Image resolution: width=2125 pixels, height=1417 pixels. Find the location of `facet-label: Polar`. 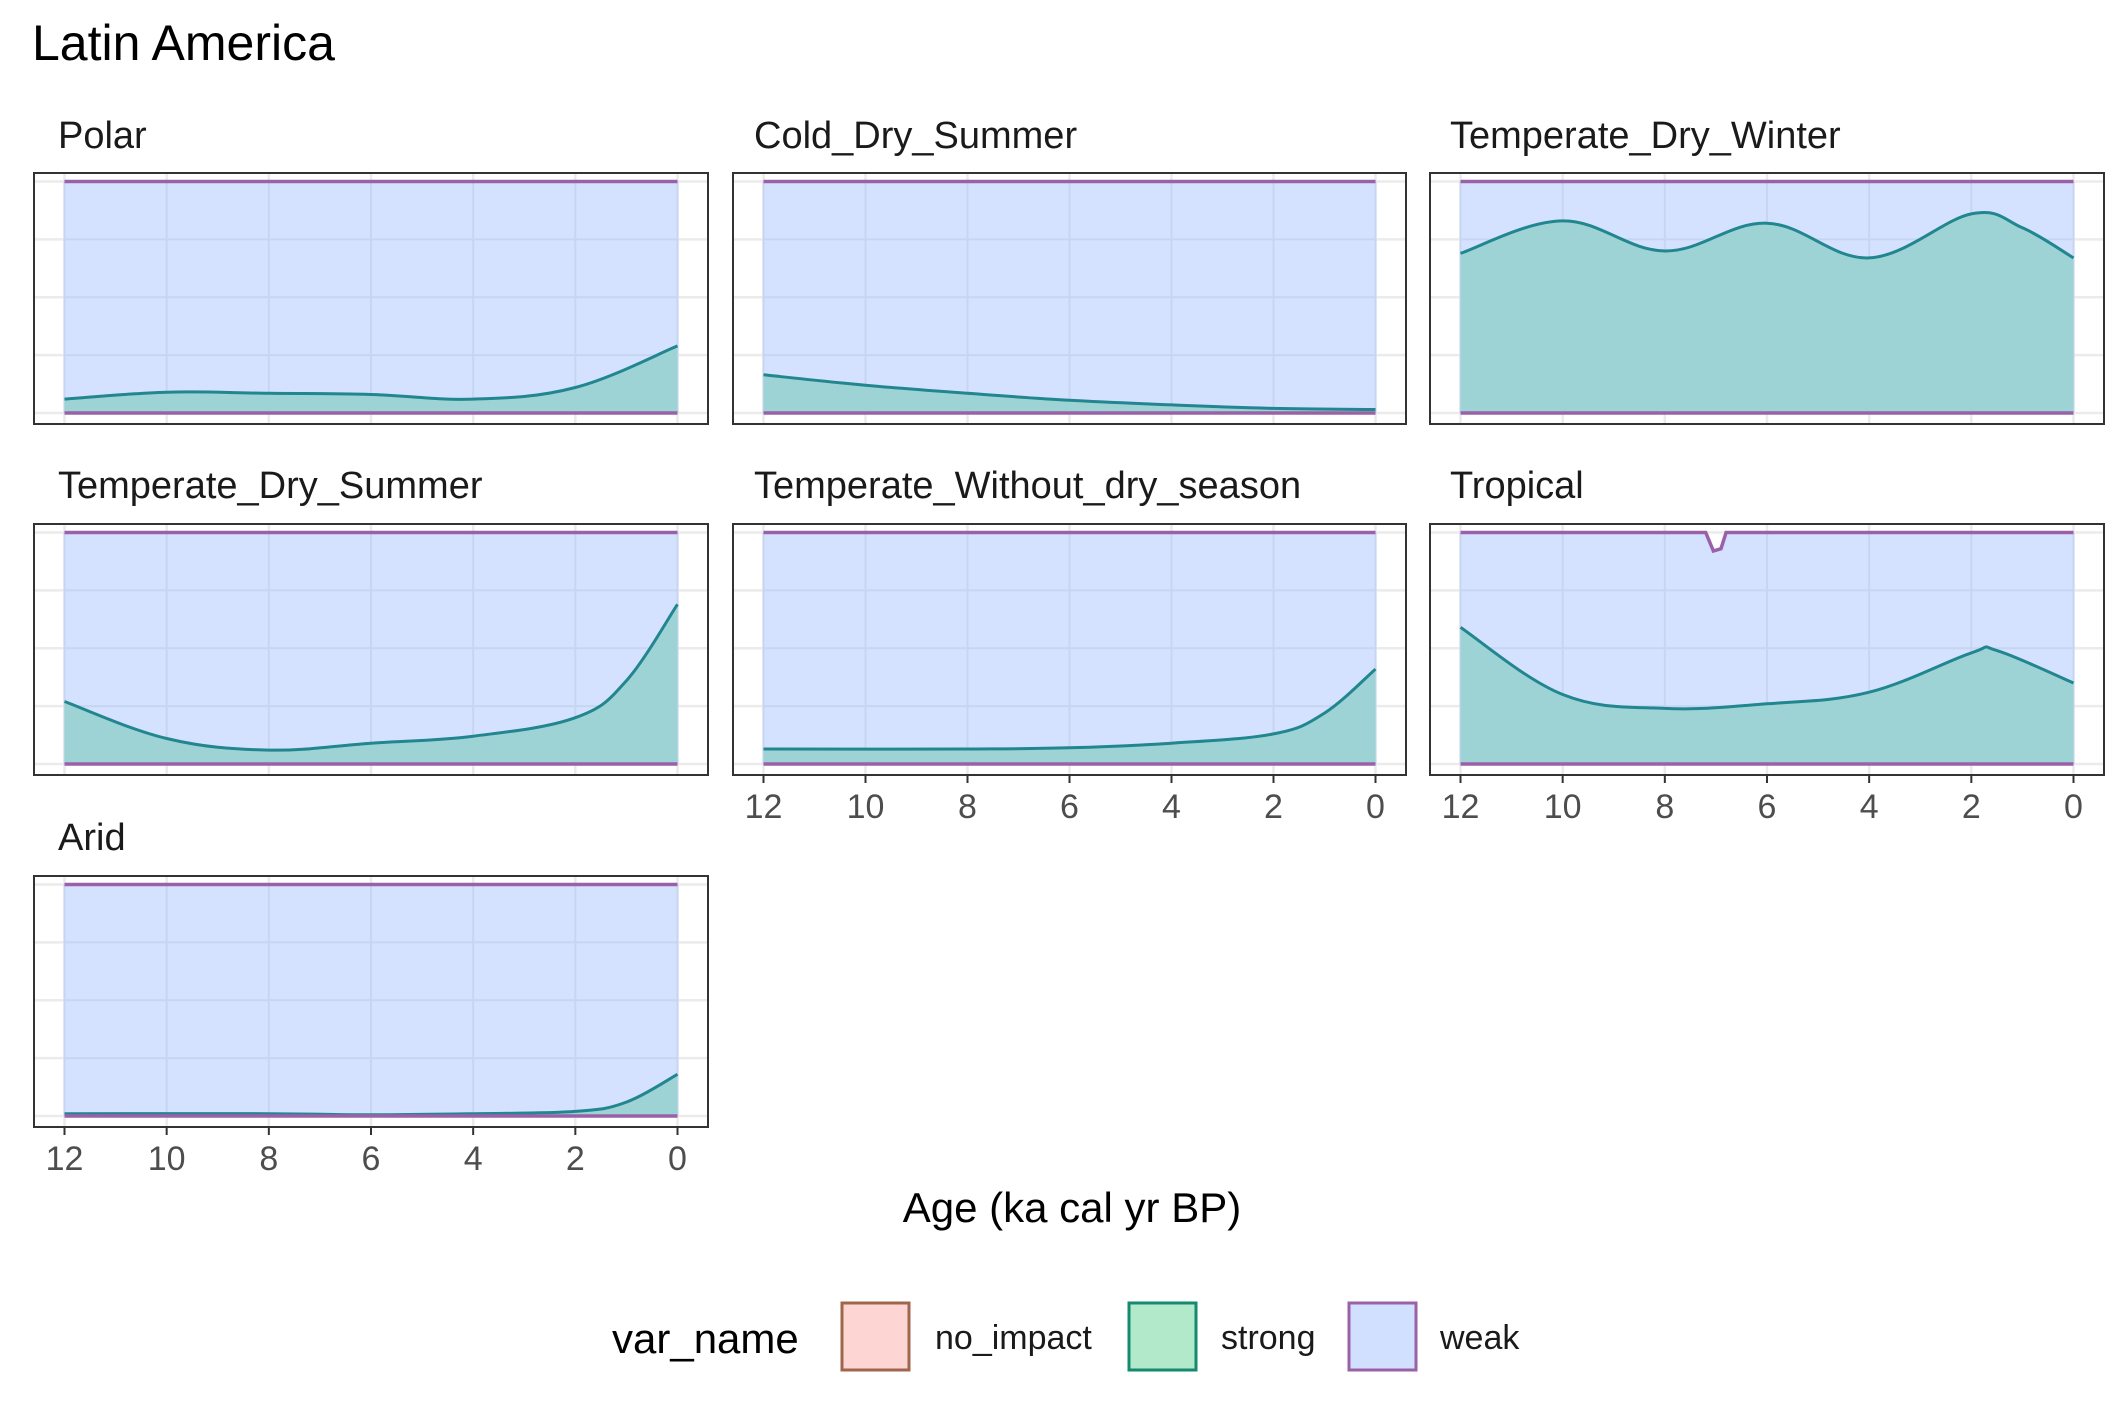

facet-label: Polar is located at coordinates (102, 136).